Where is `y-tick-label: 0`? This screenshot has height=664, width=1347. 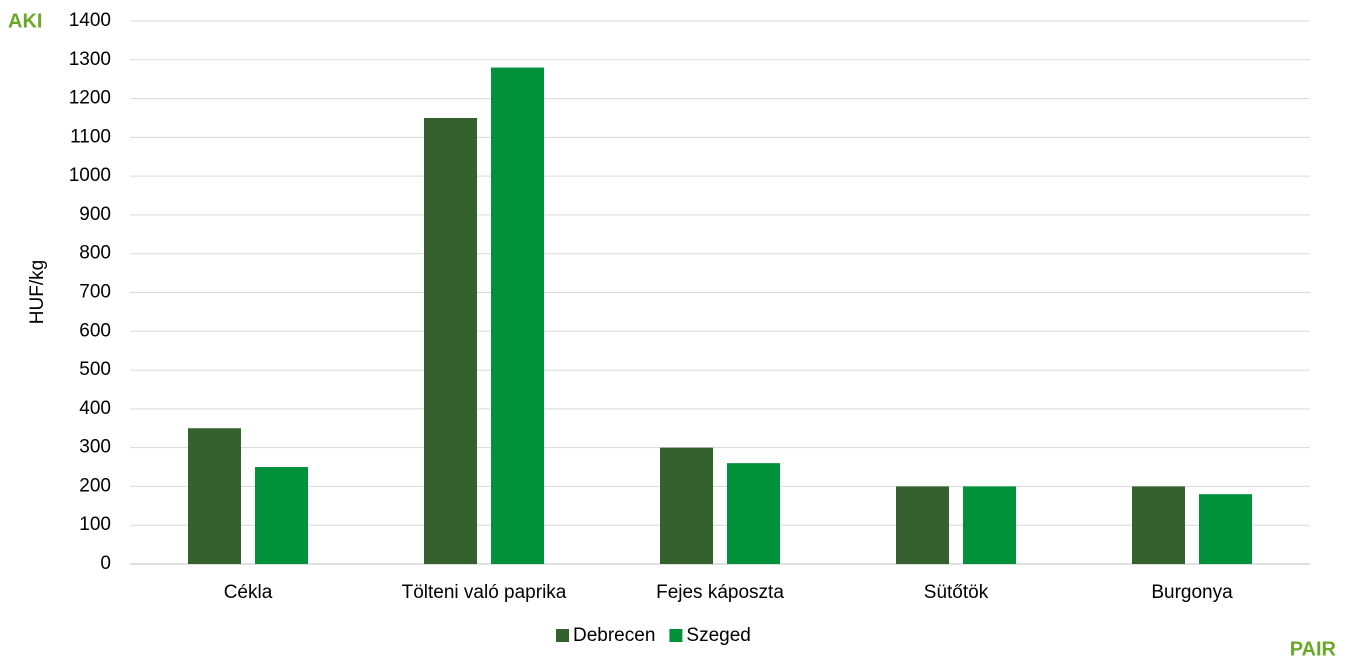
y-tick-label: 0 is located at coordinates (105, 563).